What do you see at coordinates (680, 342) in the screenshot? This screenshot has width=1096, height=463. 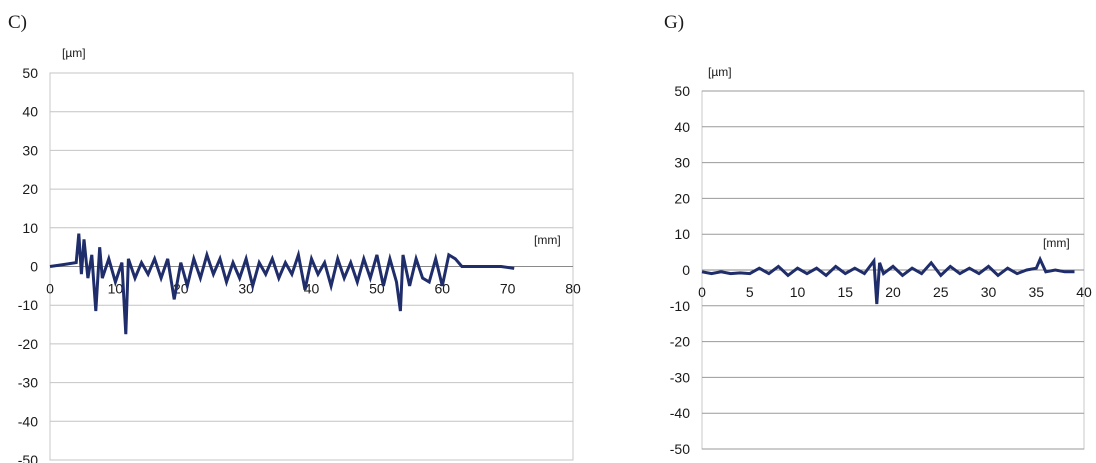 I see `y-tick-label-g: -20` at bounding box center [680, 342].